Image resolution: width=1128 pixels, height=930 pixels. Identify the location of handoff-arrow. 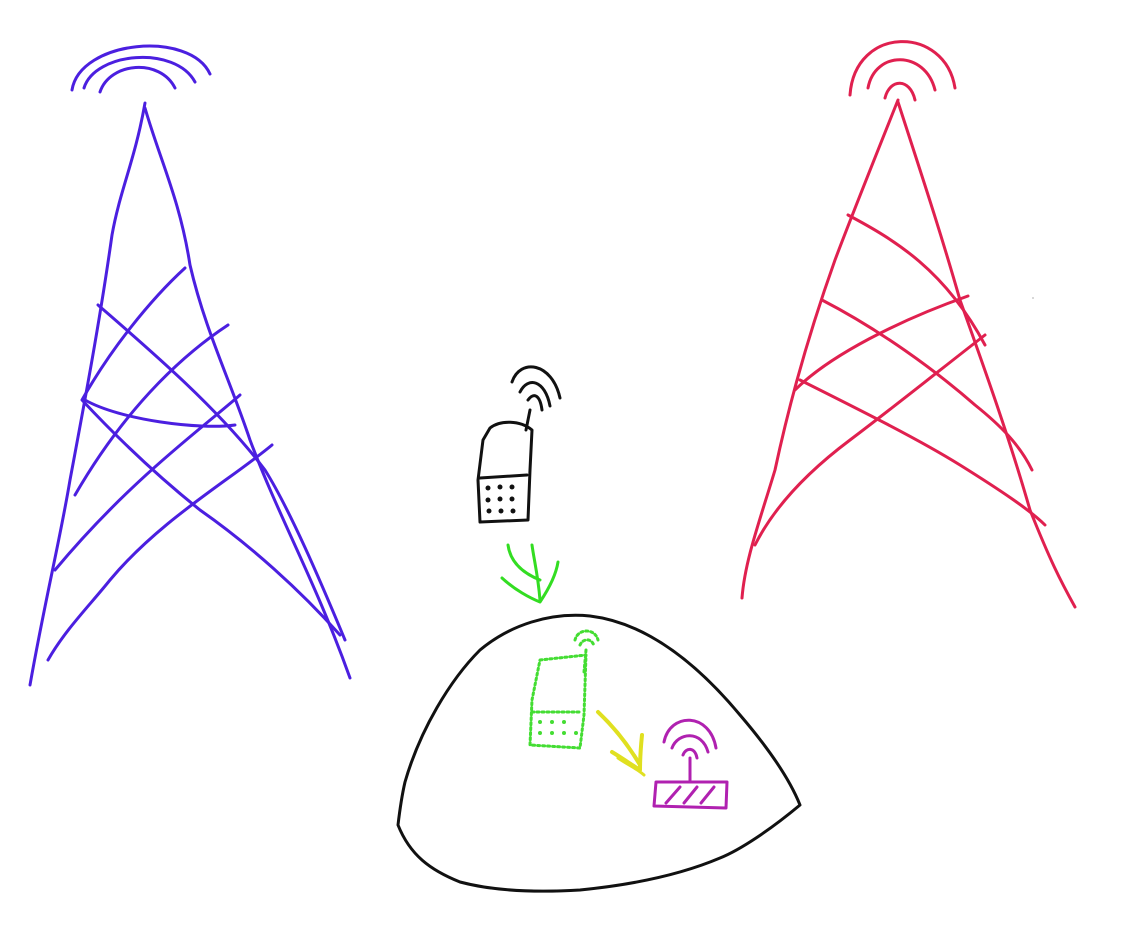
(621, 743).